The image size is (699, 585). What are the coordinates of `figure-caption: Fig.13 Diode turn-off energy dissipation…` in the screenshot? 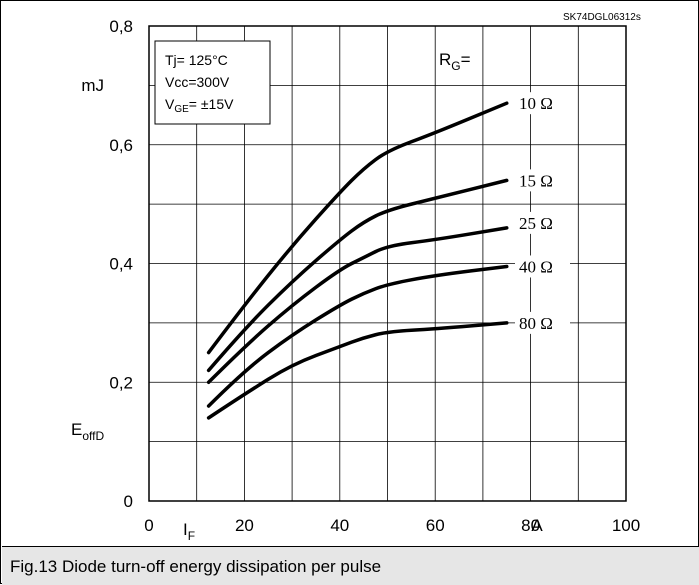 It's located at (196, 566).